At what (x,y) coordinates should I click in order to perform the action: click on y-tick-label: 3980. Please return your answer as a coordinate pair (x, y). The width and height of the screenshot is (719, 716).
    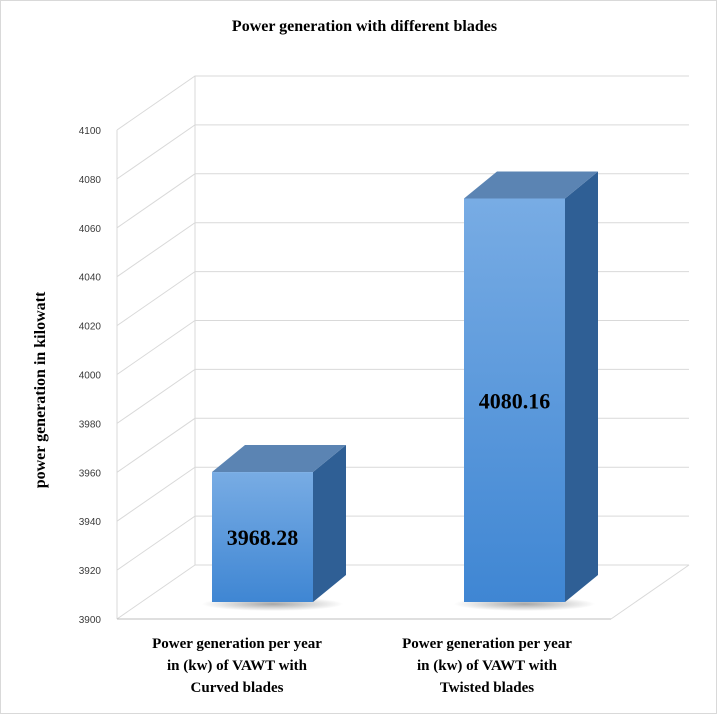
    Looking at the image, I should click on (90, 424).